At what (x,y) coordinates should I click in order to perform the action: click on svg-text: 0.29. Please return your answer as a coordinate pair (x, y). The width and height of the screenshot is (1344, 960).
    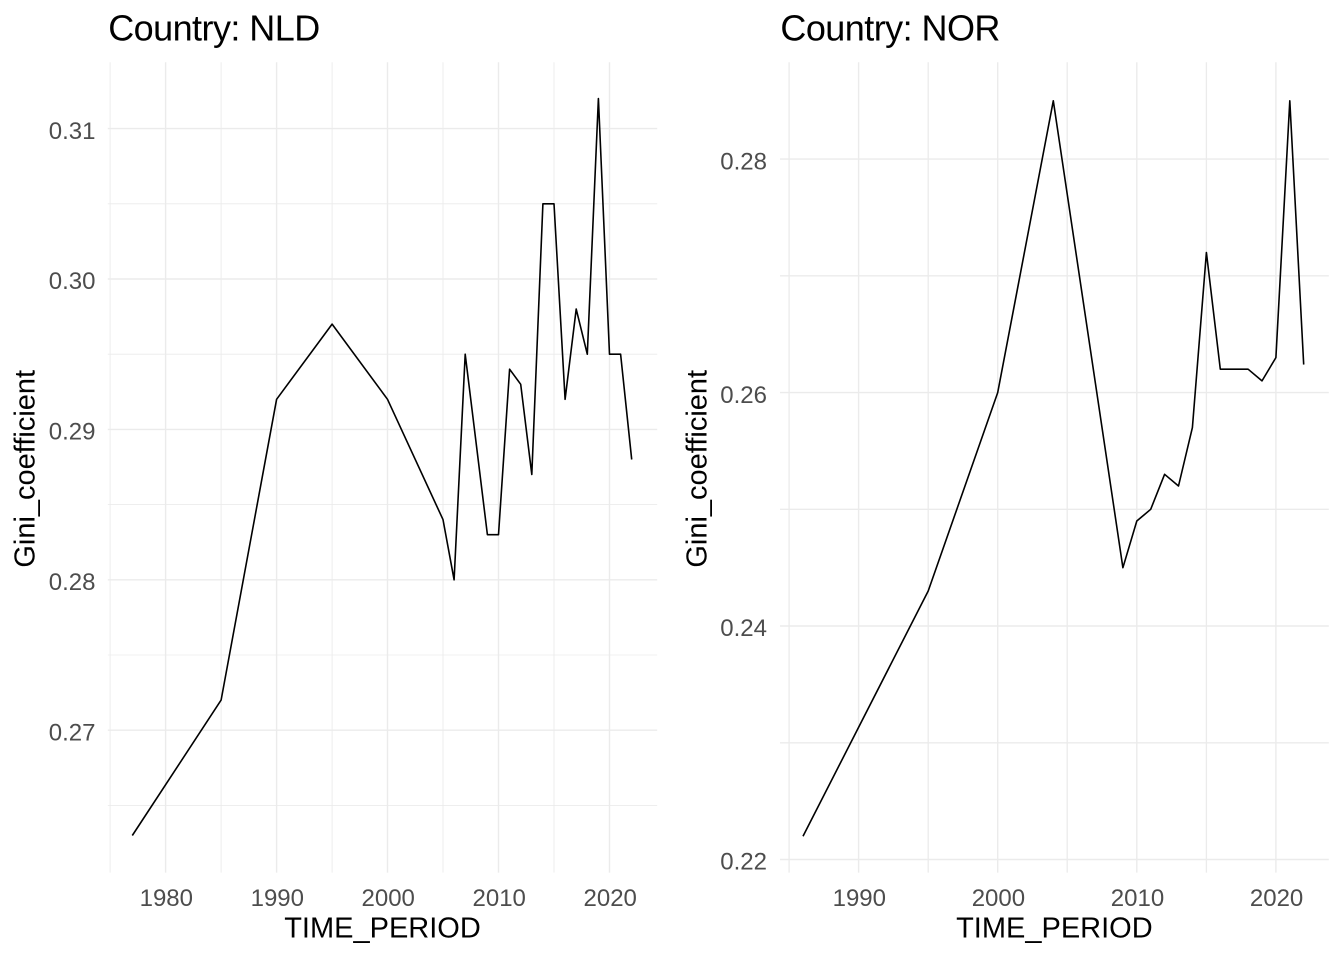
    Looking at the image, I should click on (72, 432).